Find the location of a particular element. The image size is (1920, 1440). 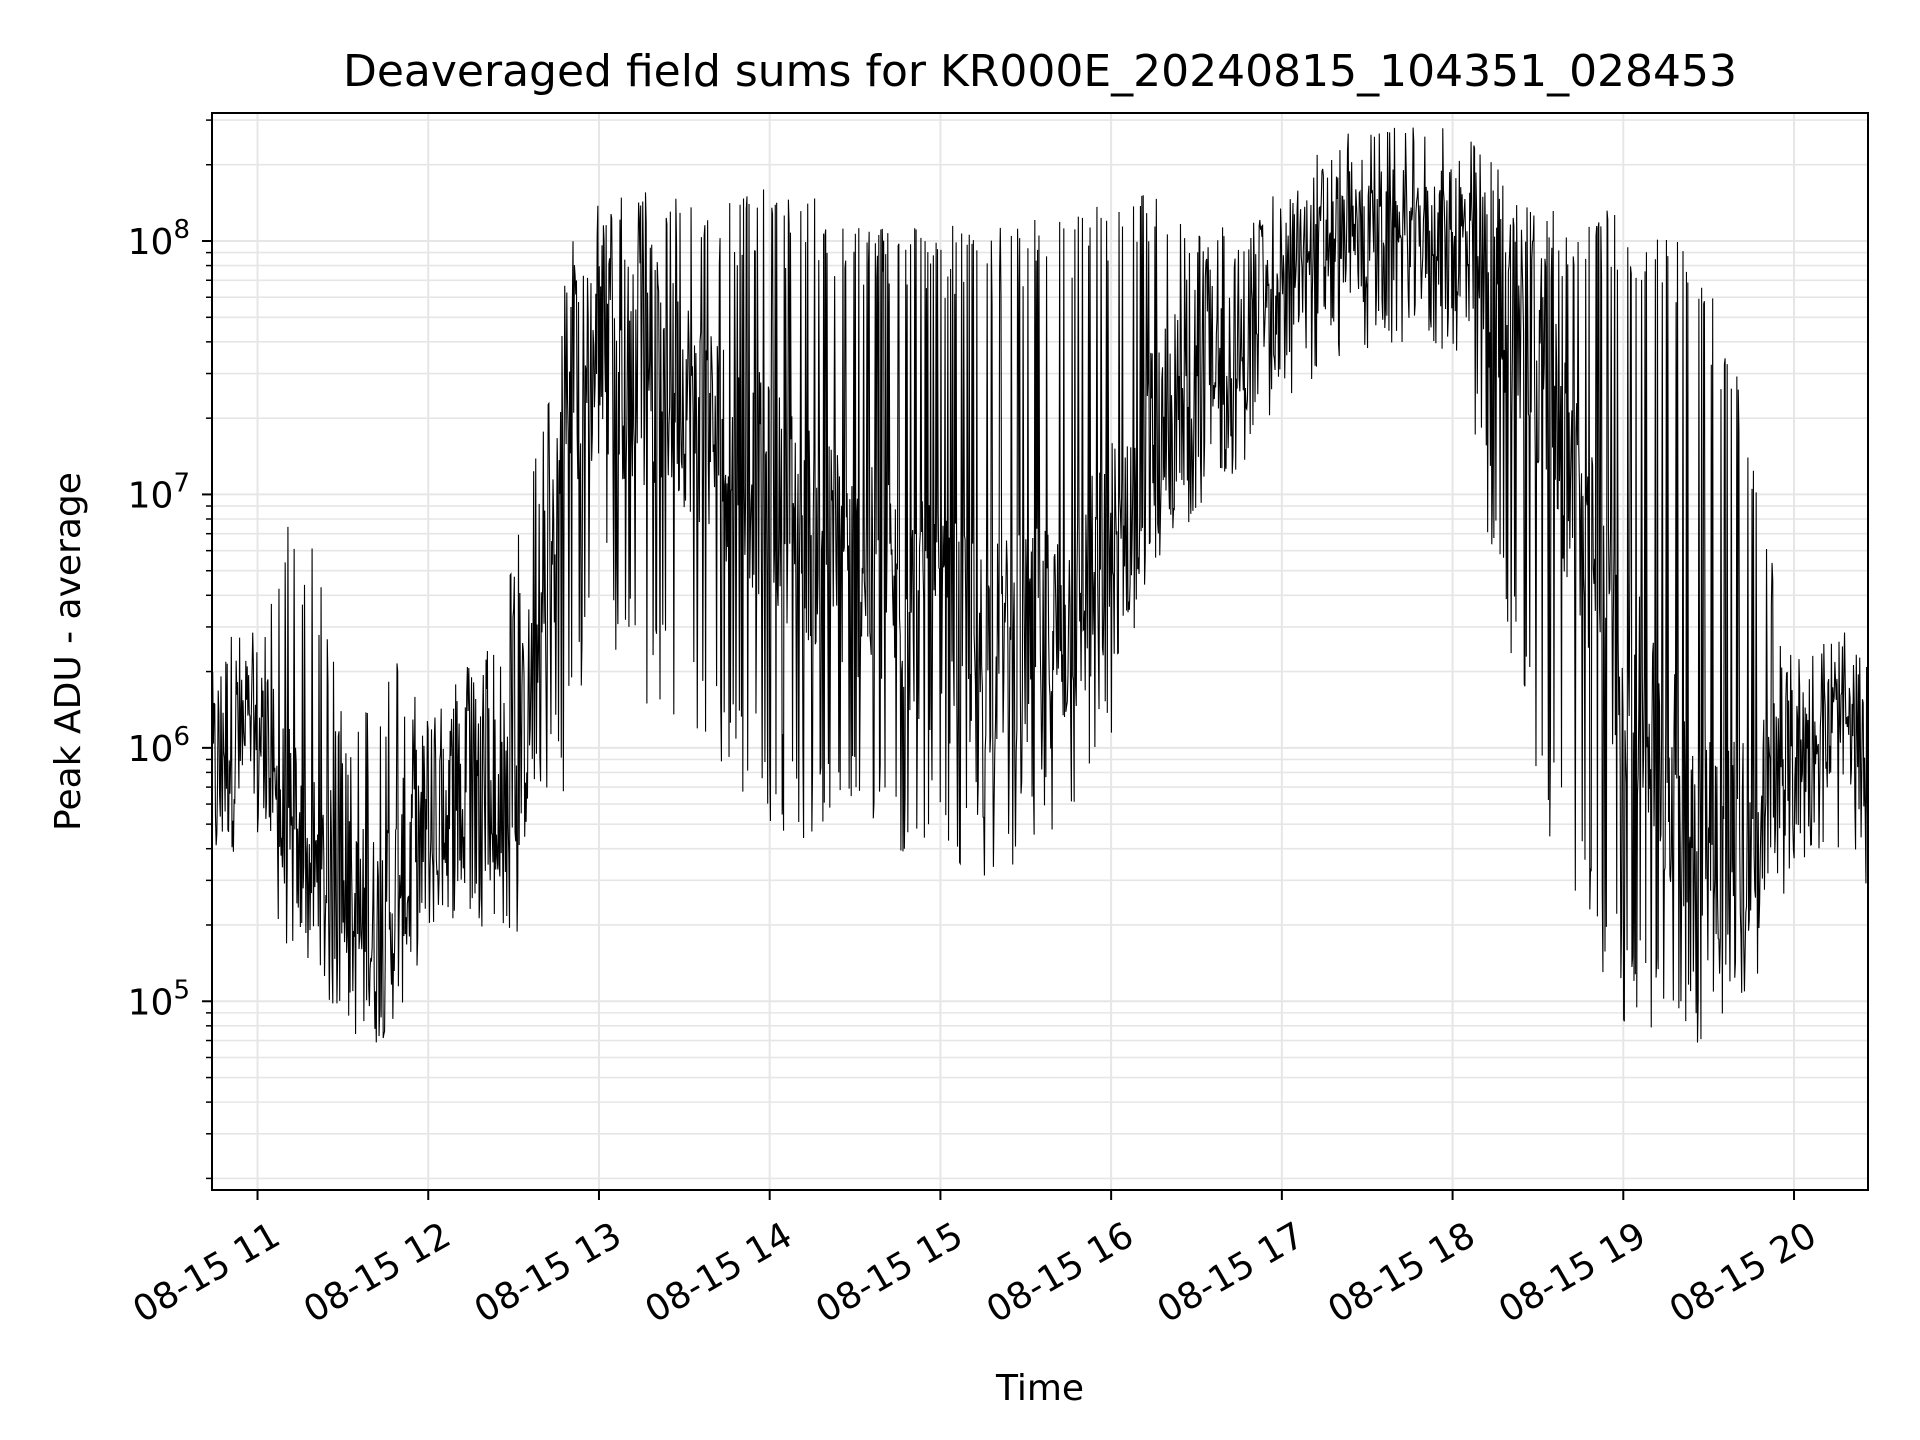

y-tick-label: 10⁷ is located at coordinates (159, 492).